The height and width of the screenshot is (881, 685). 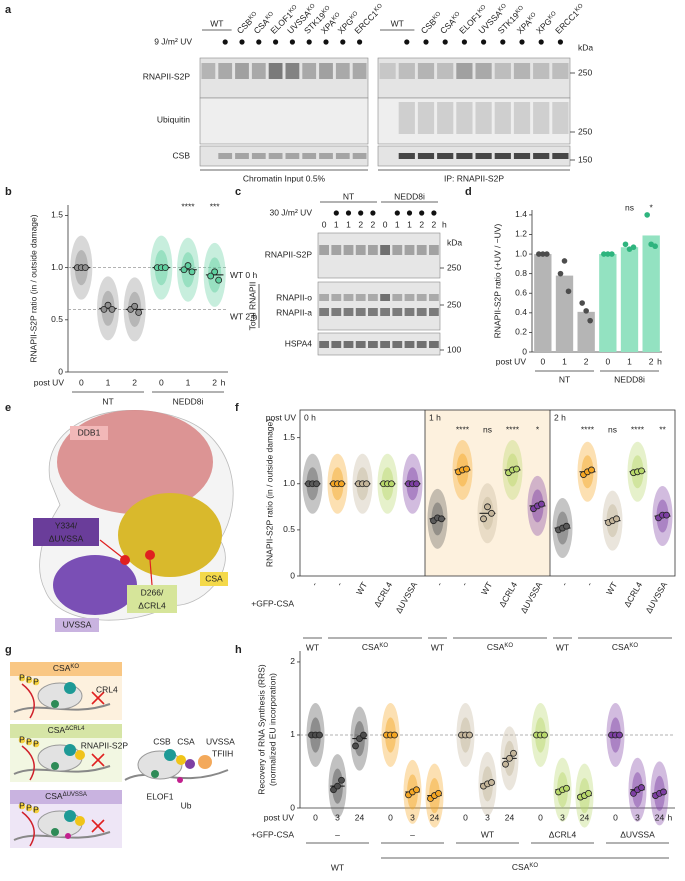 I want to click on marker-label: 250, so click(x=454, y=304).